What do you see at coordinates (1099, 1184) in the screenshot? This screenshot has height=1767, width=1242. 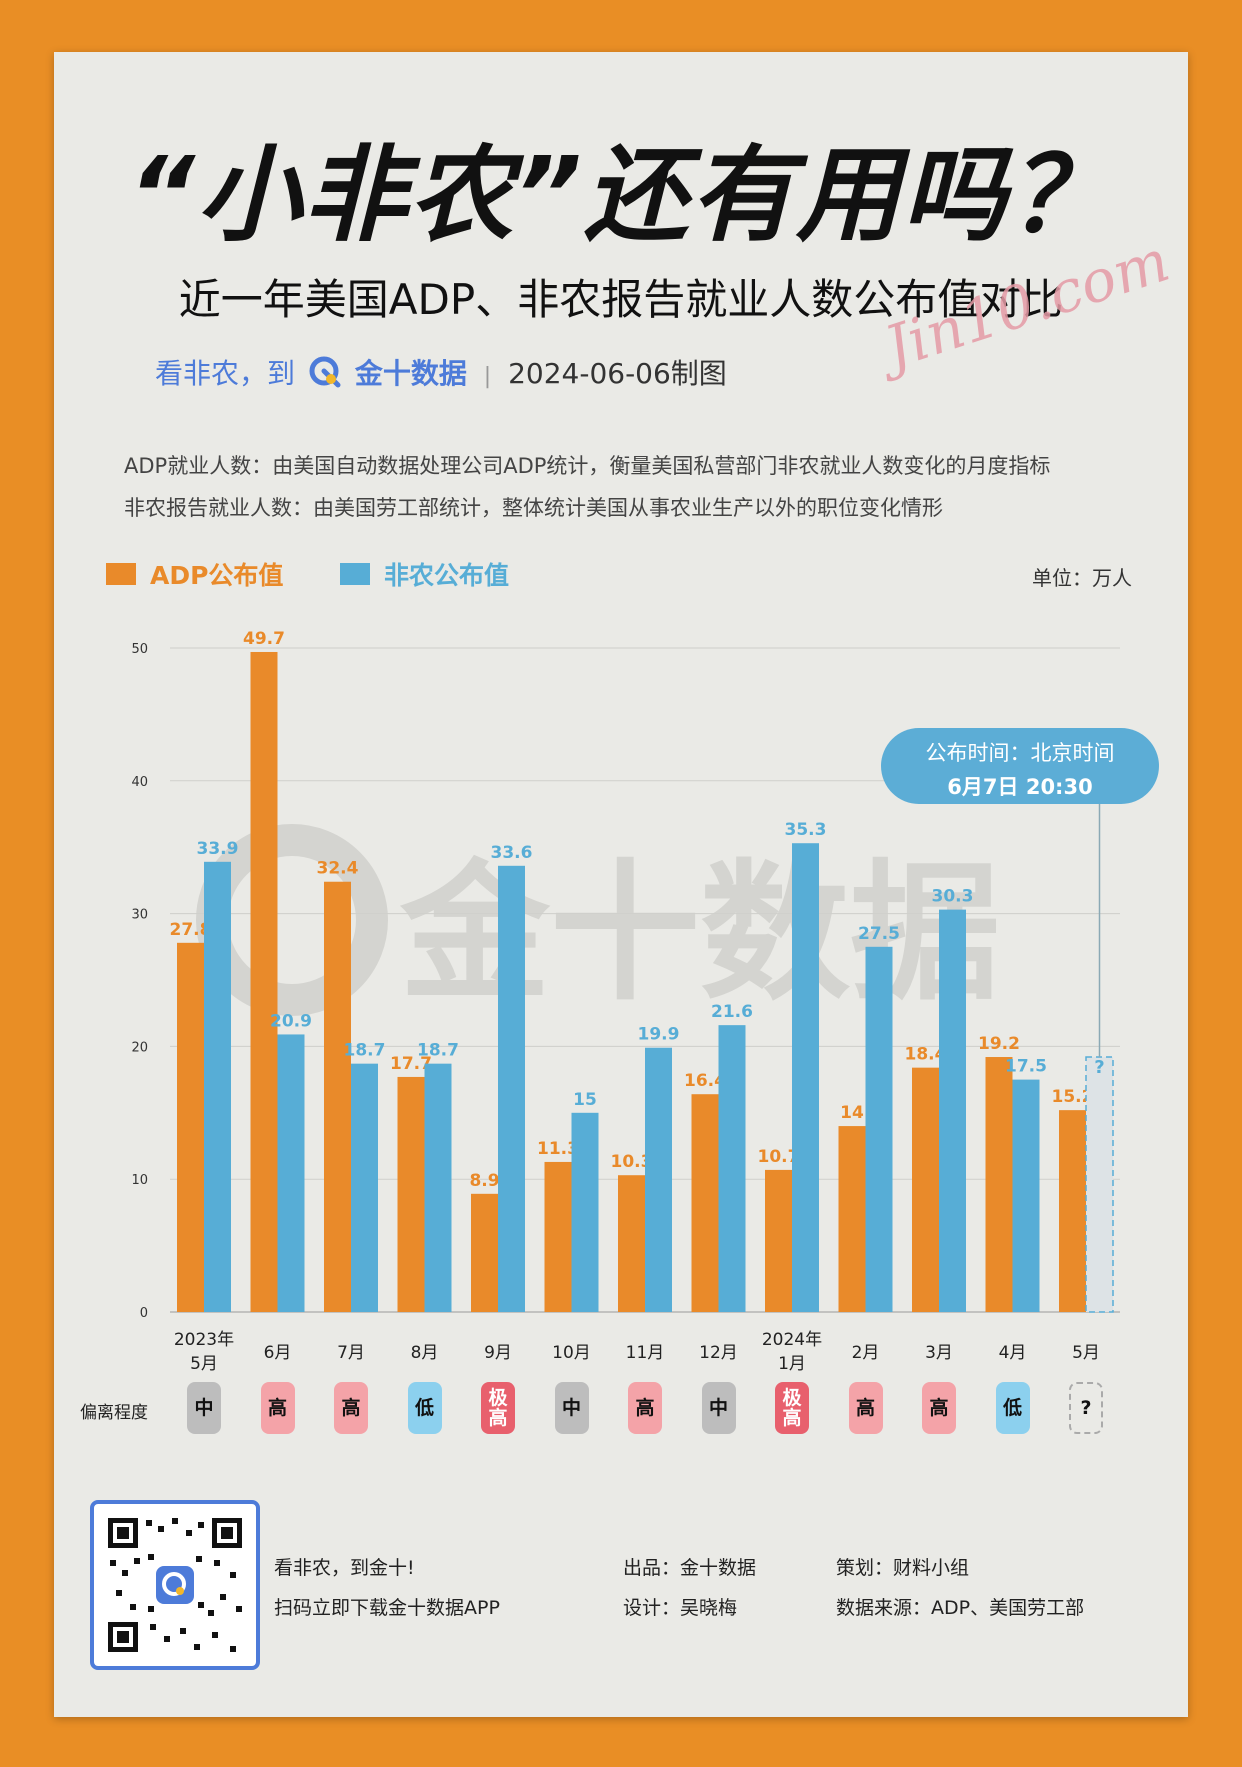 I see `bar-nfp-pending` at bounding box center [1099, 1184].